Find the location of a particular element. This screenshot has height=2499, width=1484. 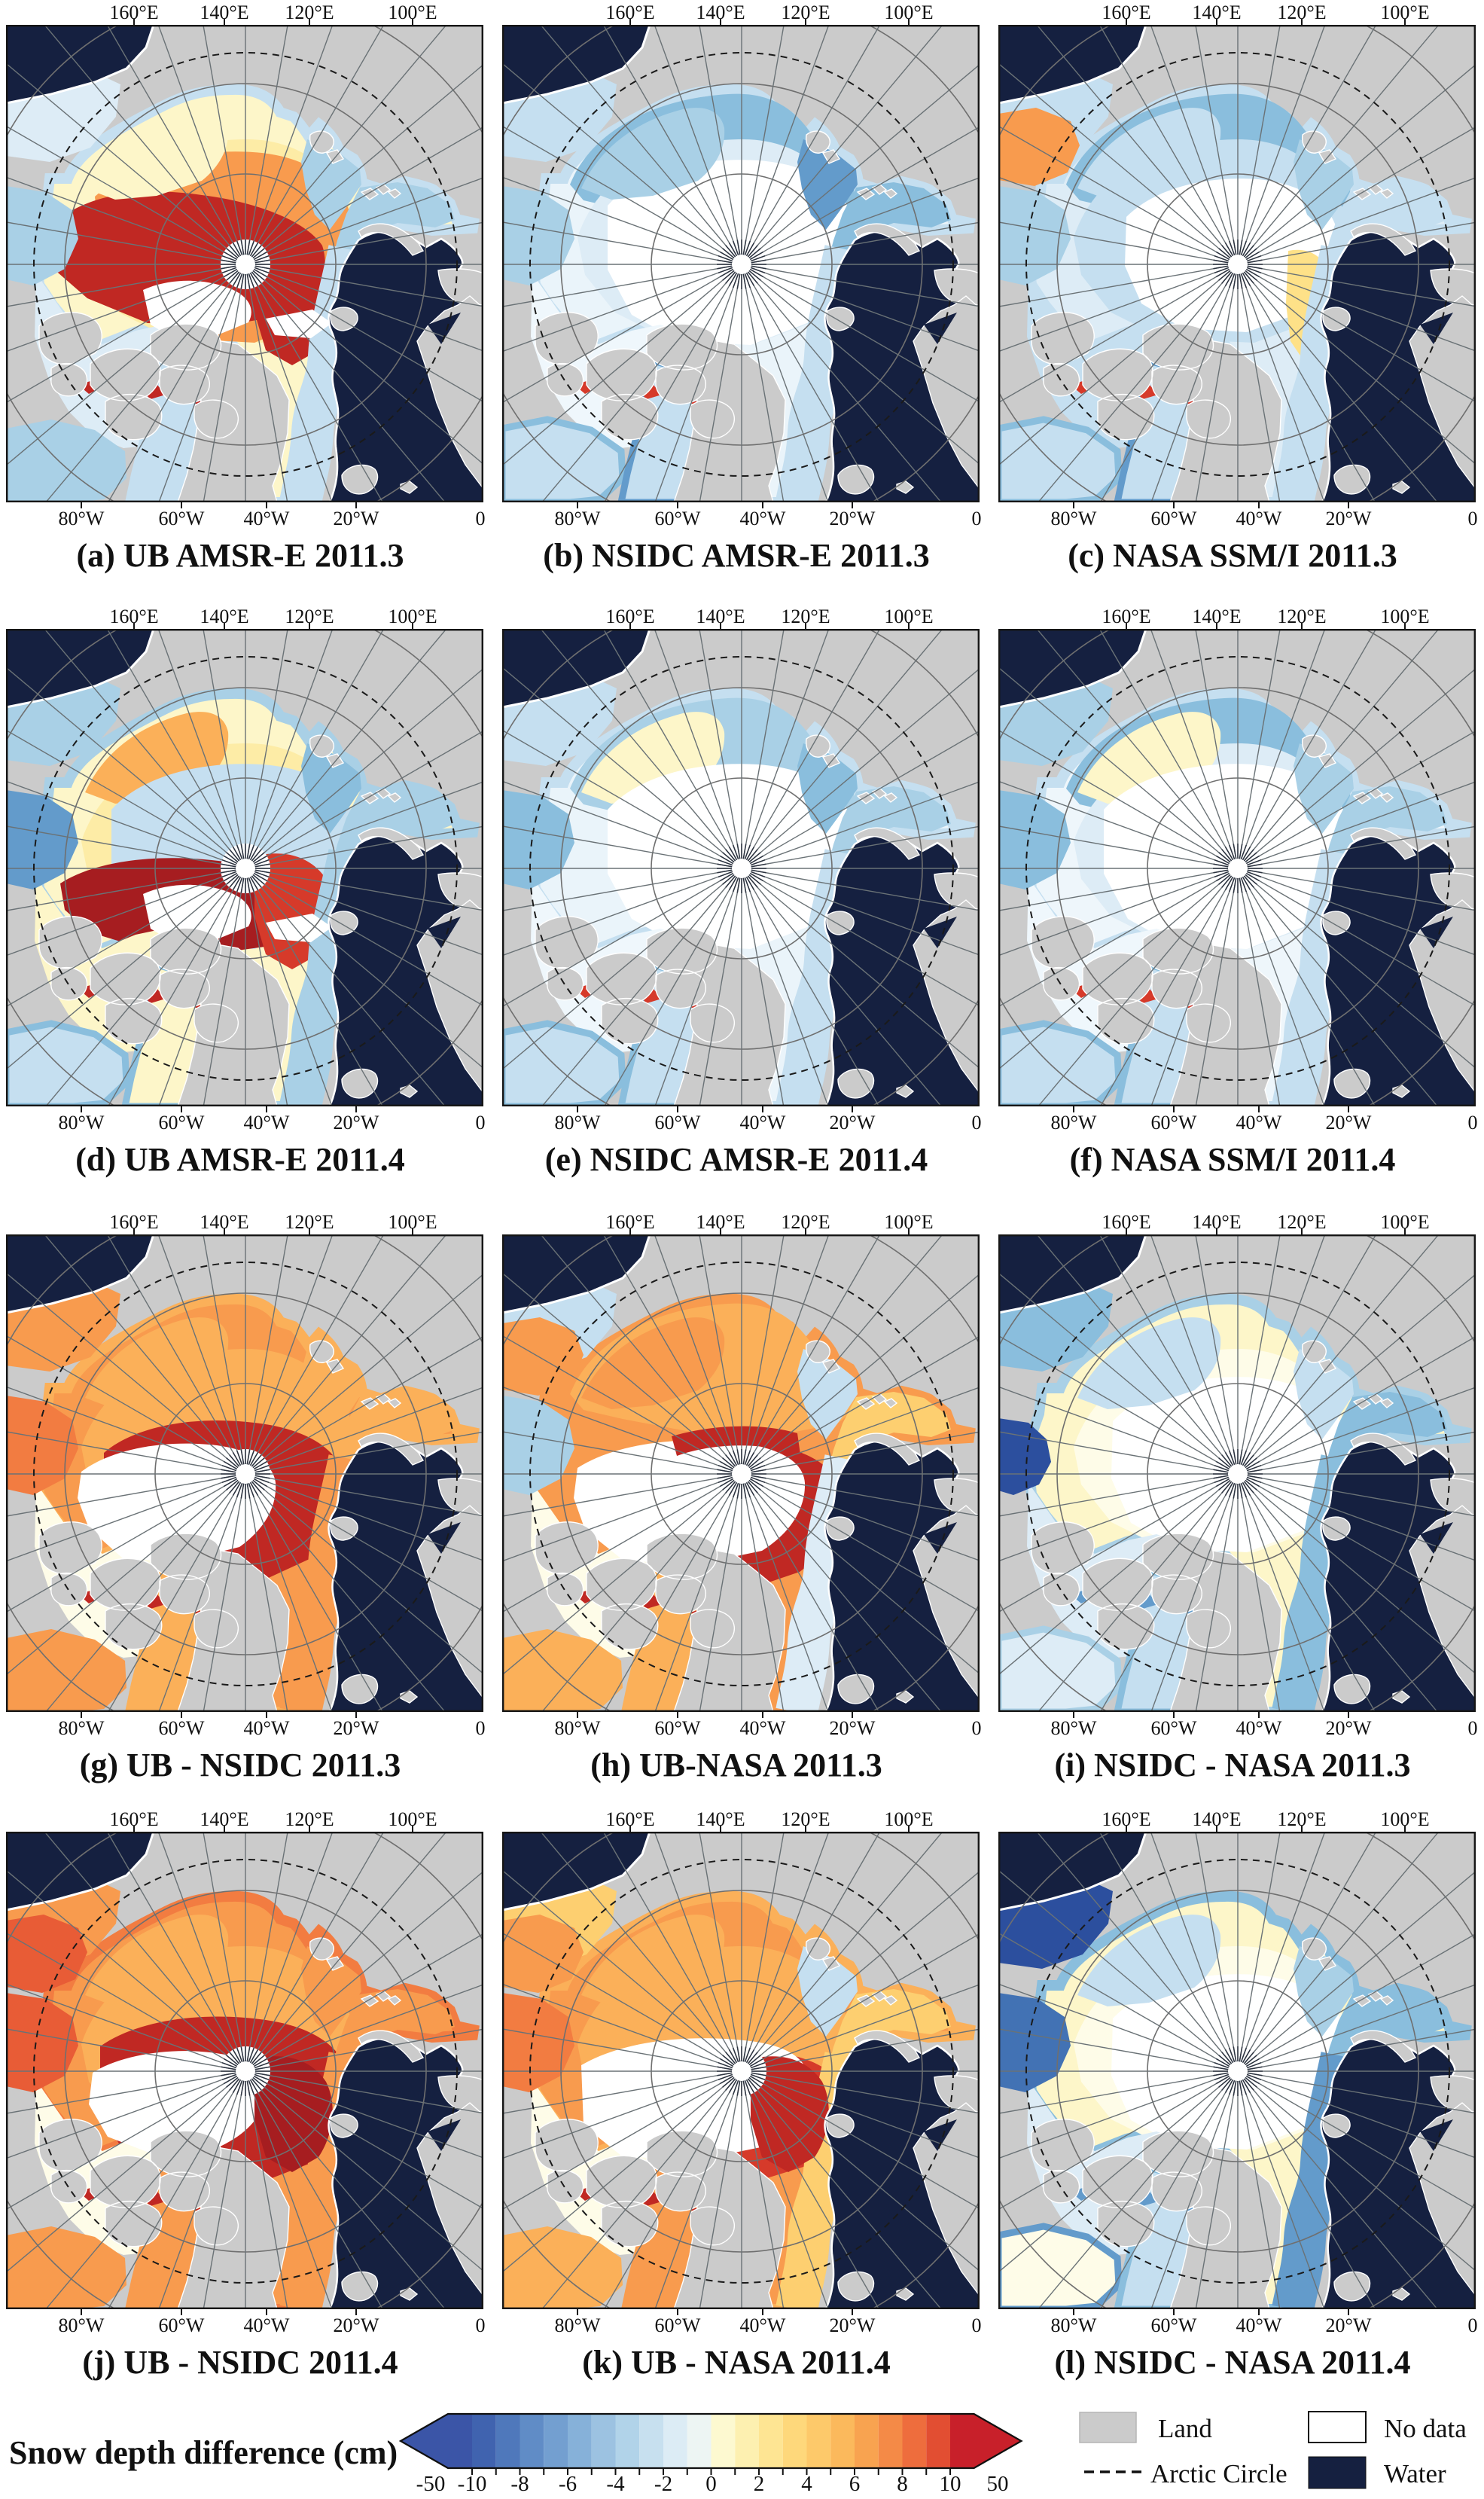

svg-text: Water is located at coordinates (1415, 2473).